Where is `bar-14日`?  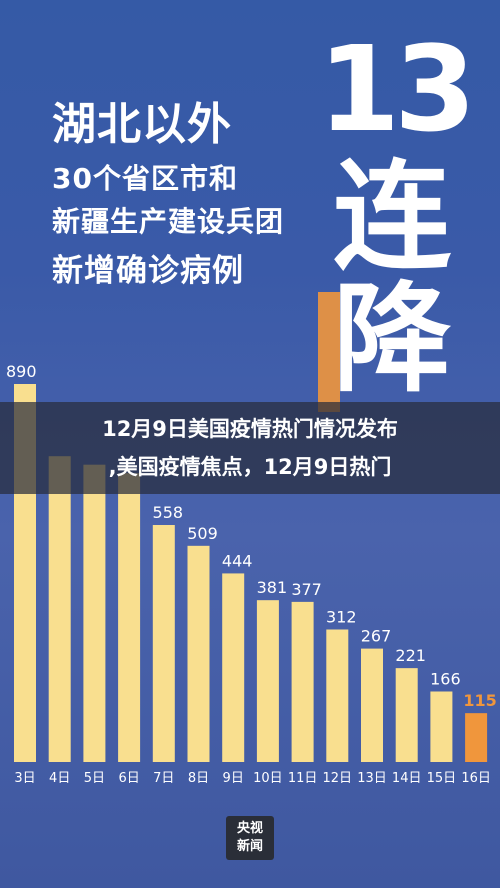 bar-14日 is located at coordinates (406, 715).